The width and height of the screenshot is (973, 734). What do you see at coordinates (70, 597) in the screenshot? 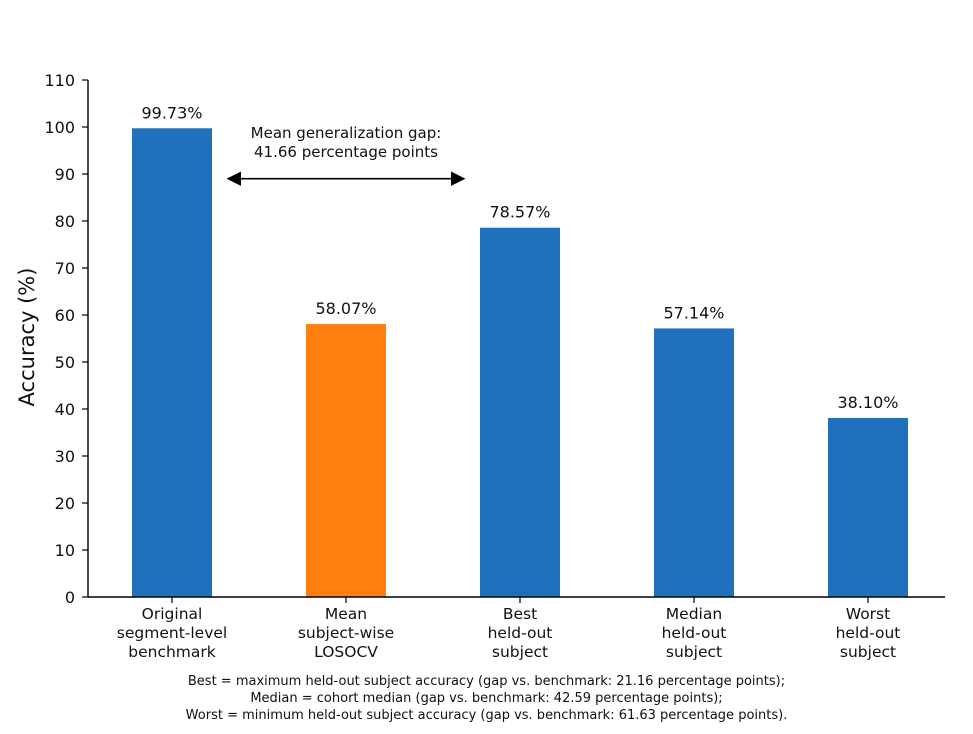
I see `y-tick-label: 0` at bounding box center [70, 597].